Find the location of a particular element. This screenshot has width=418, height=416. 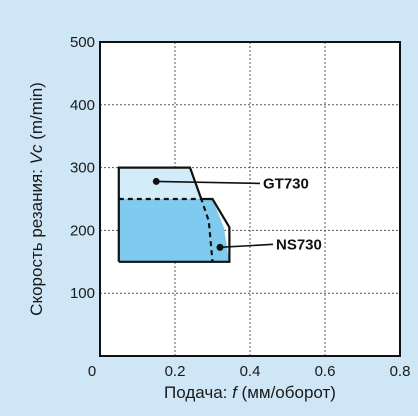

regions is located at coordinates (174, 214).